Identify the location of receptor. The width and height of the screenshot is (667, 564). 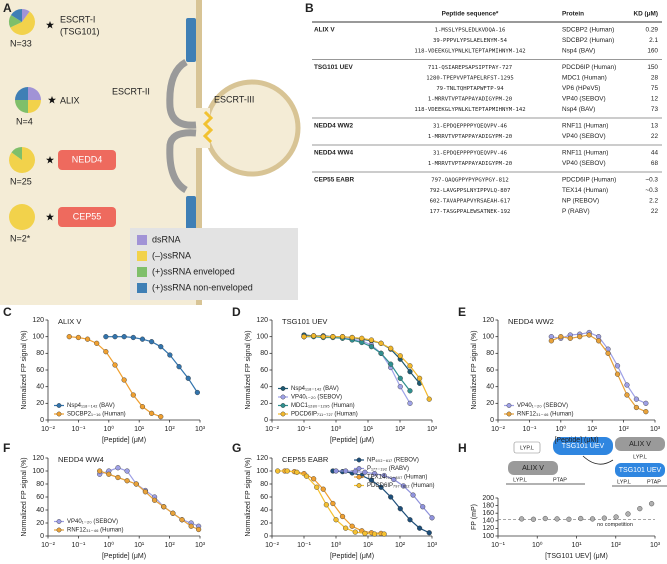
(191, 216).